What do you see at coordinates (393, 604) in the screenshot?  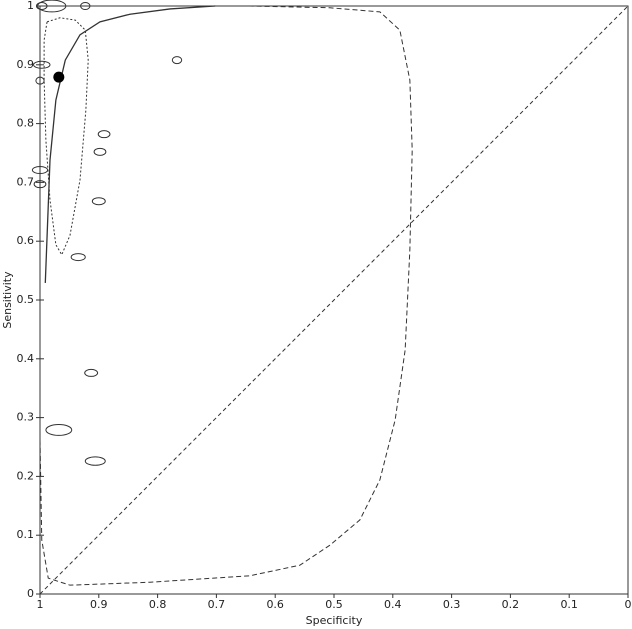 I see `x-tick-label: 0.4` at bounding box center [393, 604].